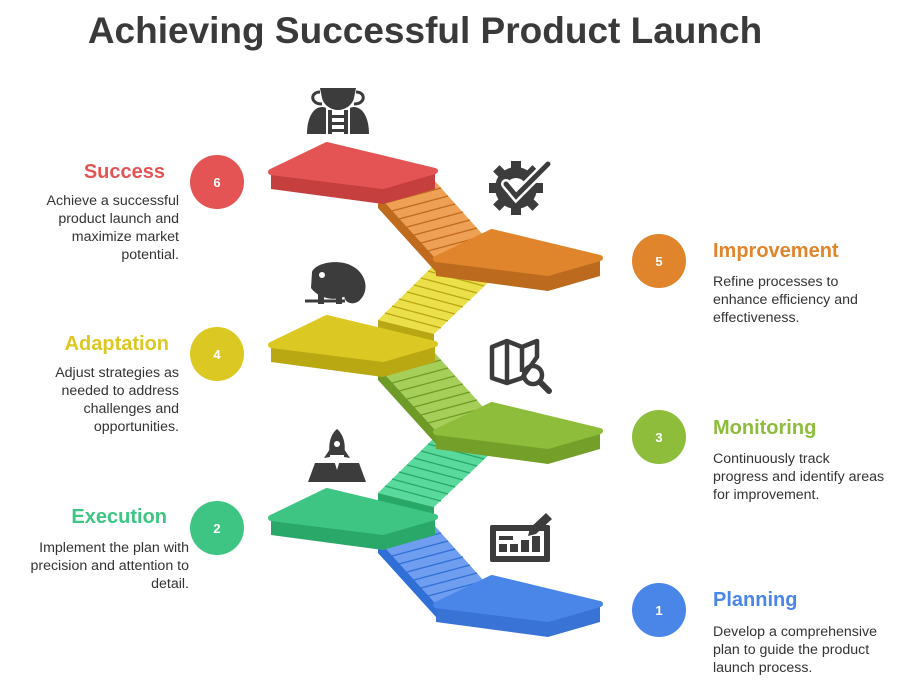  Describe the element at coordinates (124, 172) in the screenshot. I see `step-heading-success: Success` at that location.